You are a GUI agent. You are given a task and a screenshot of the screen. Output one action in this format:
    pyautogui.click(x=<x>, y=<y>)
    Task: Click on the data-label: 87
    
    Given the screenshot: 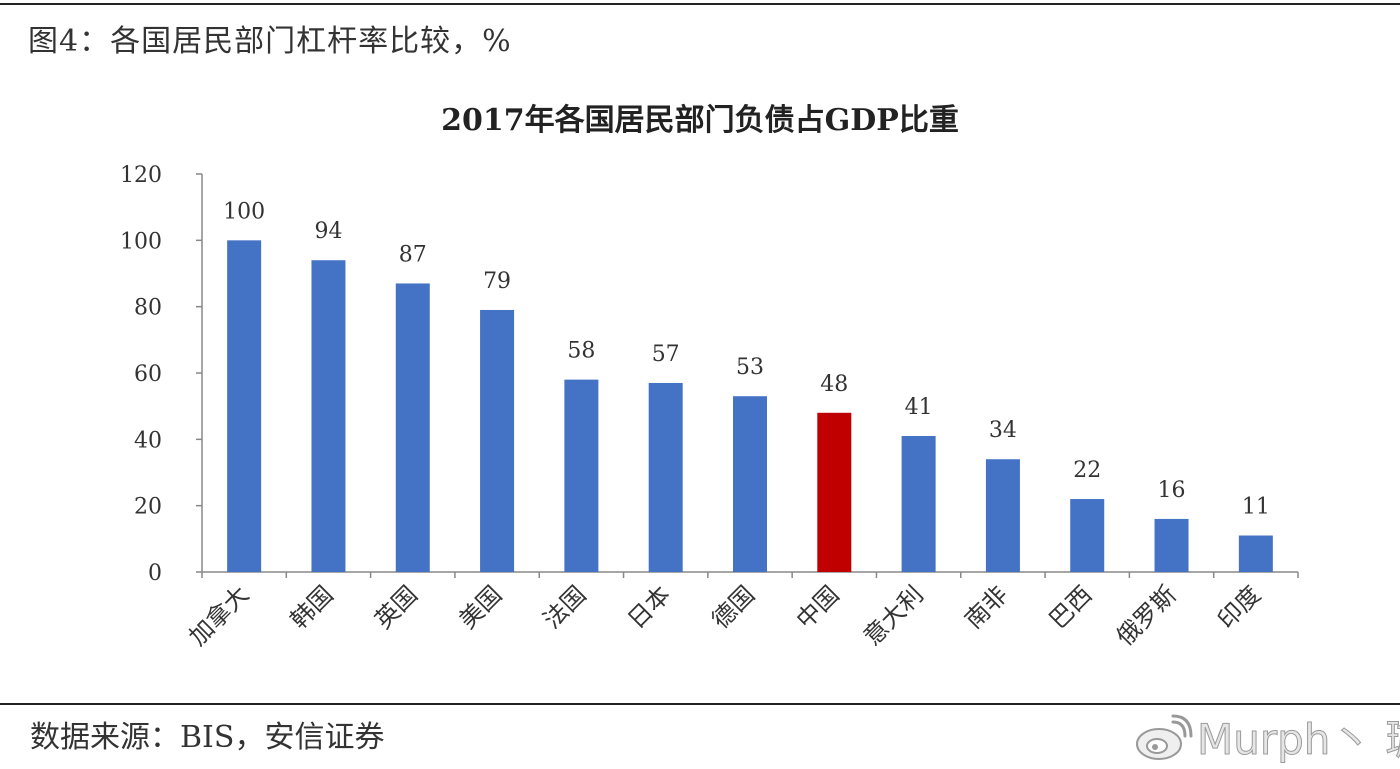 What is the action you would take?
    pyautogui.click(x=413, y=254)
    